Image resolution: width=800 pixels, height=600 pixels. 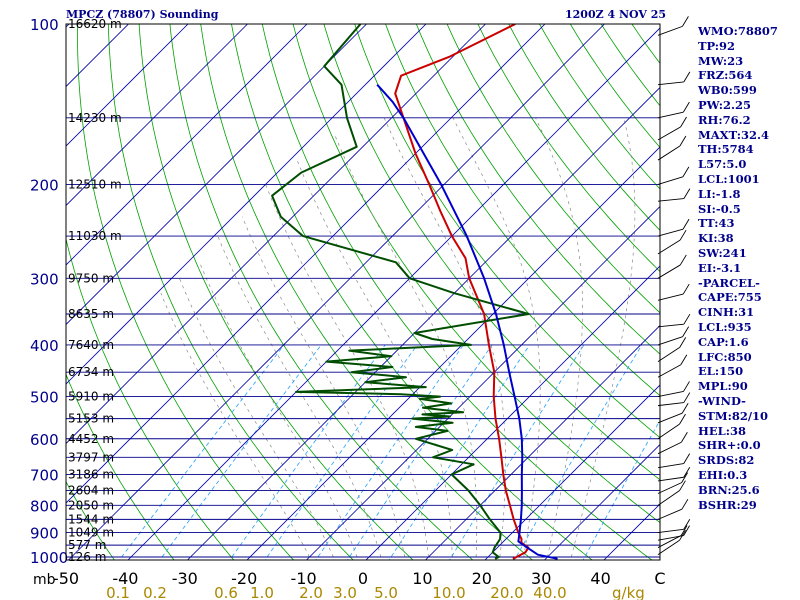 What do you see at coordinates (125, 578) in the screenshot?
I see `temperature-tick-label: -40` at bounding box center [125, 578].